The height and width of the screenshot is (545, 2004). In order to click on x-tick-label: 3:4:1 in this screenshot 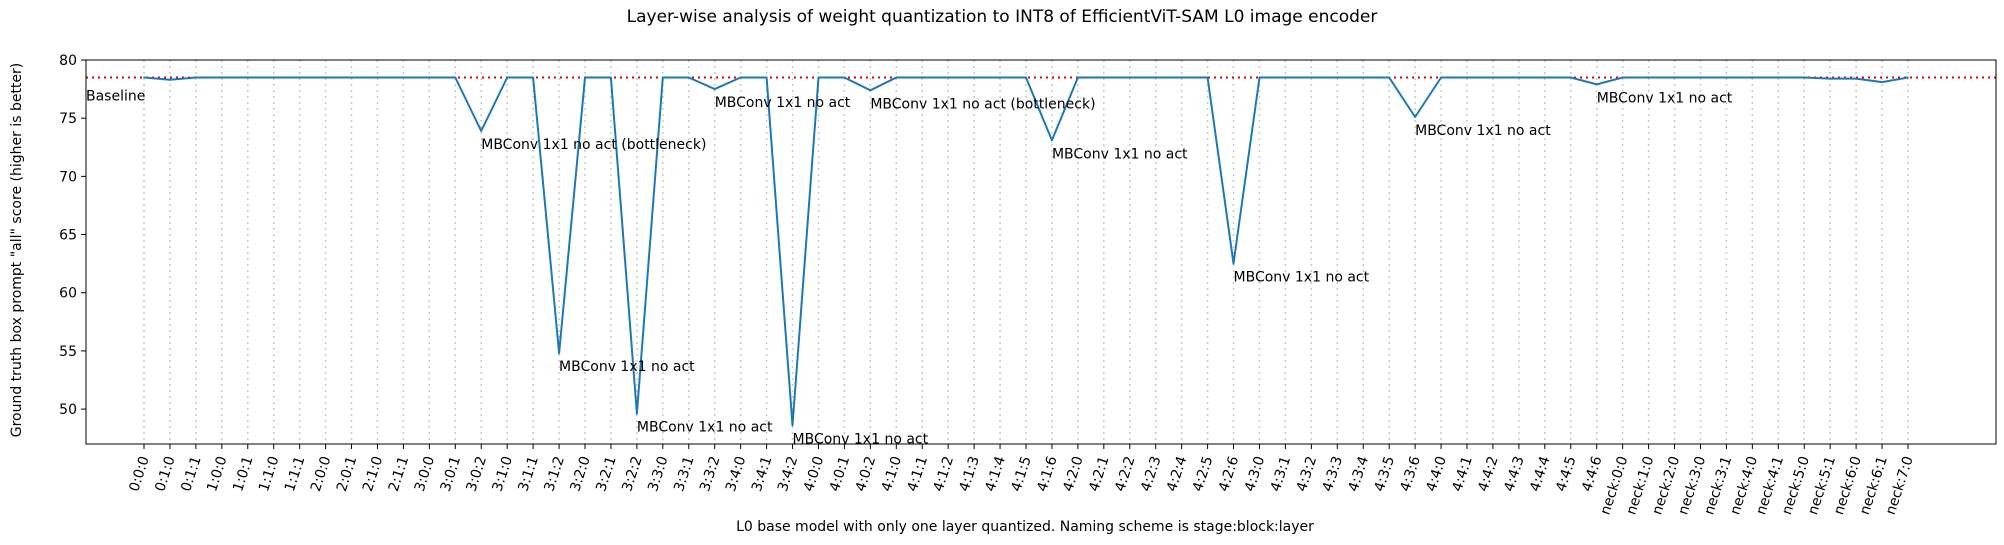, I will do `click(762, 473)`.